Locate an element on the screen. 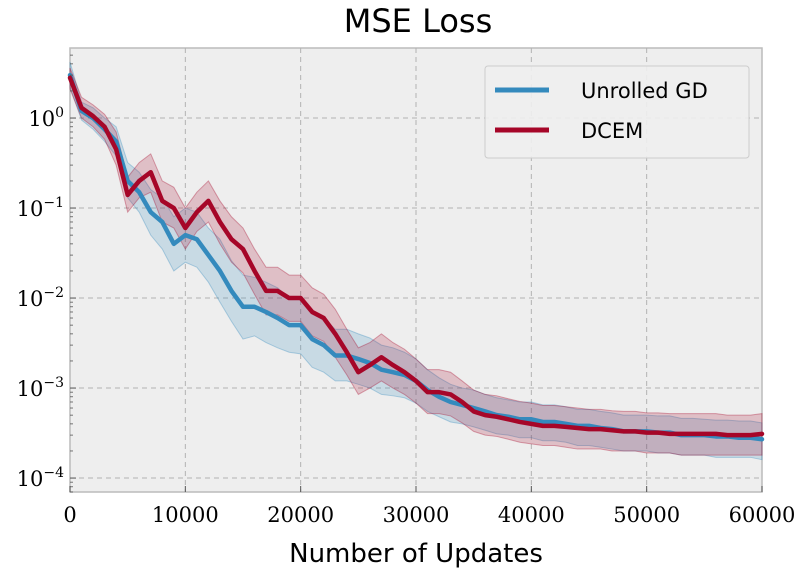 This screenshot has width=800, height=574. x-tick-label: 60000 is located at coordinates (762, 515).